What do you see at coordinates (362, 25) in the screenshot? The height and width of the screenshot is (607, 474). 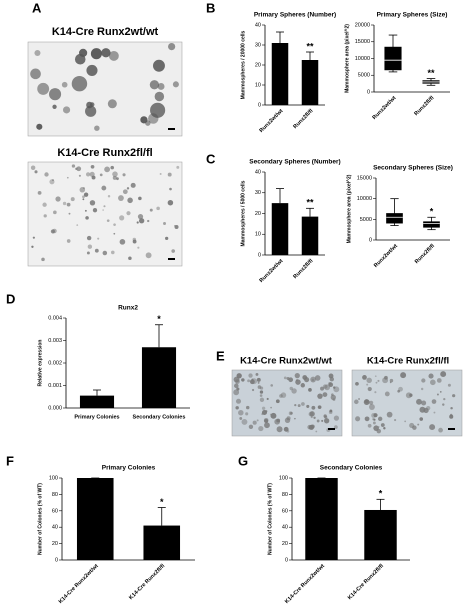 I see `y-tick-label: 20000` at bounding box center [362, 25].